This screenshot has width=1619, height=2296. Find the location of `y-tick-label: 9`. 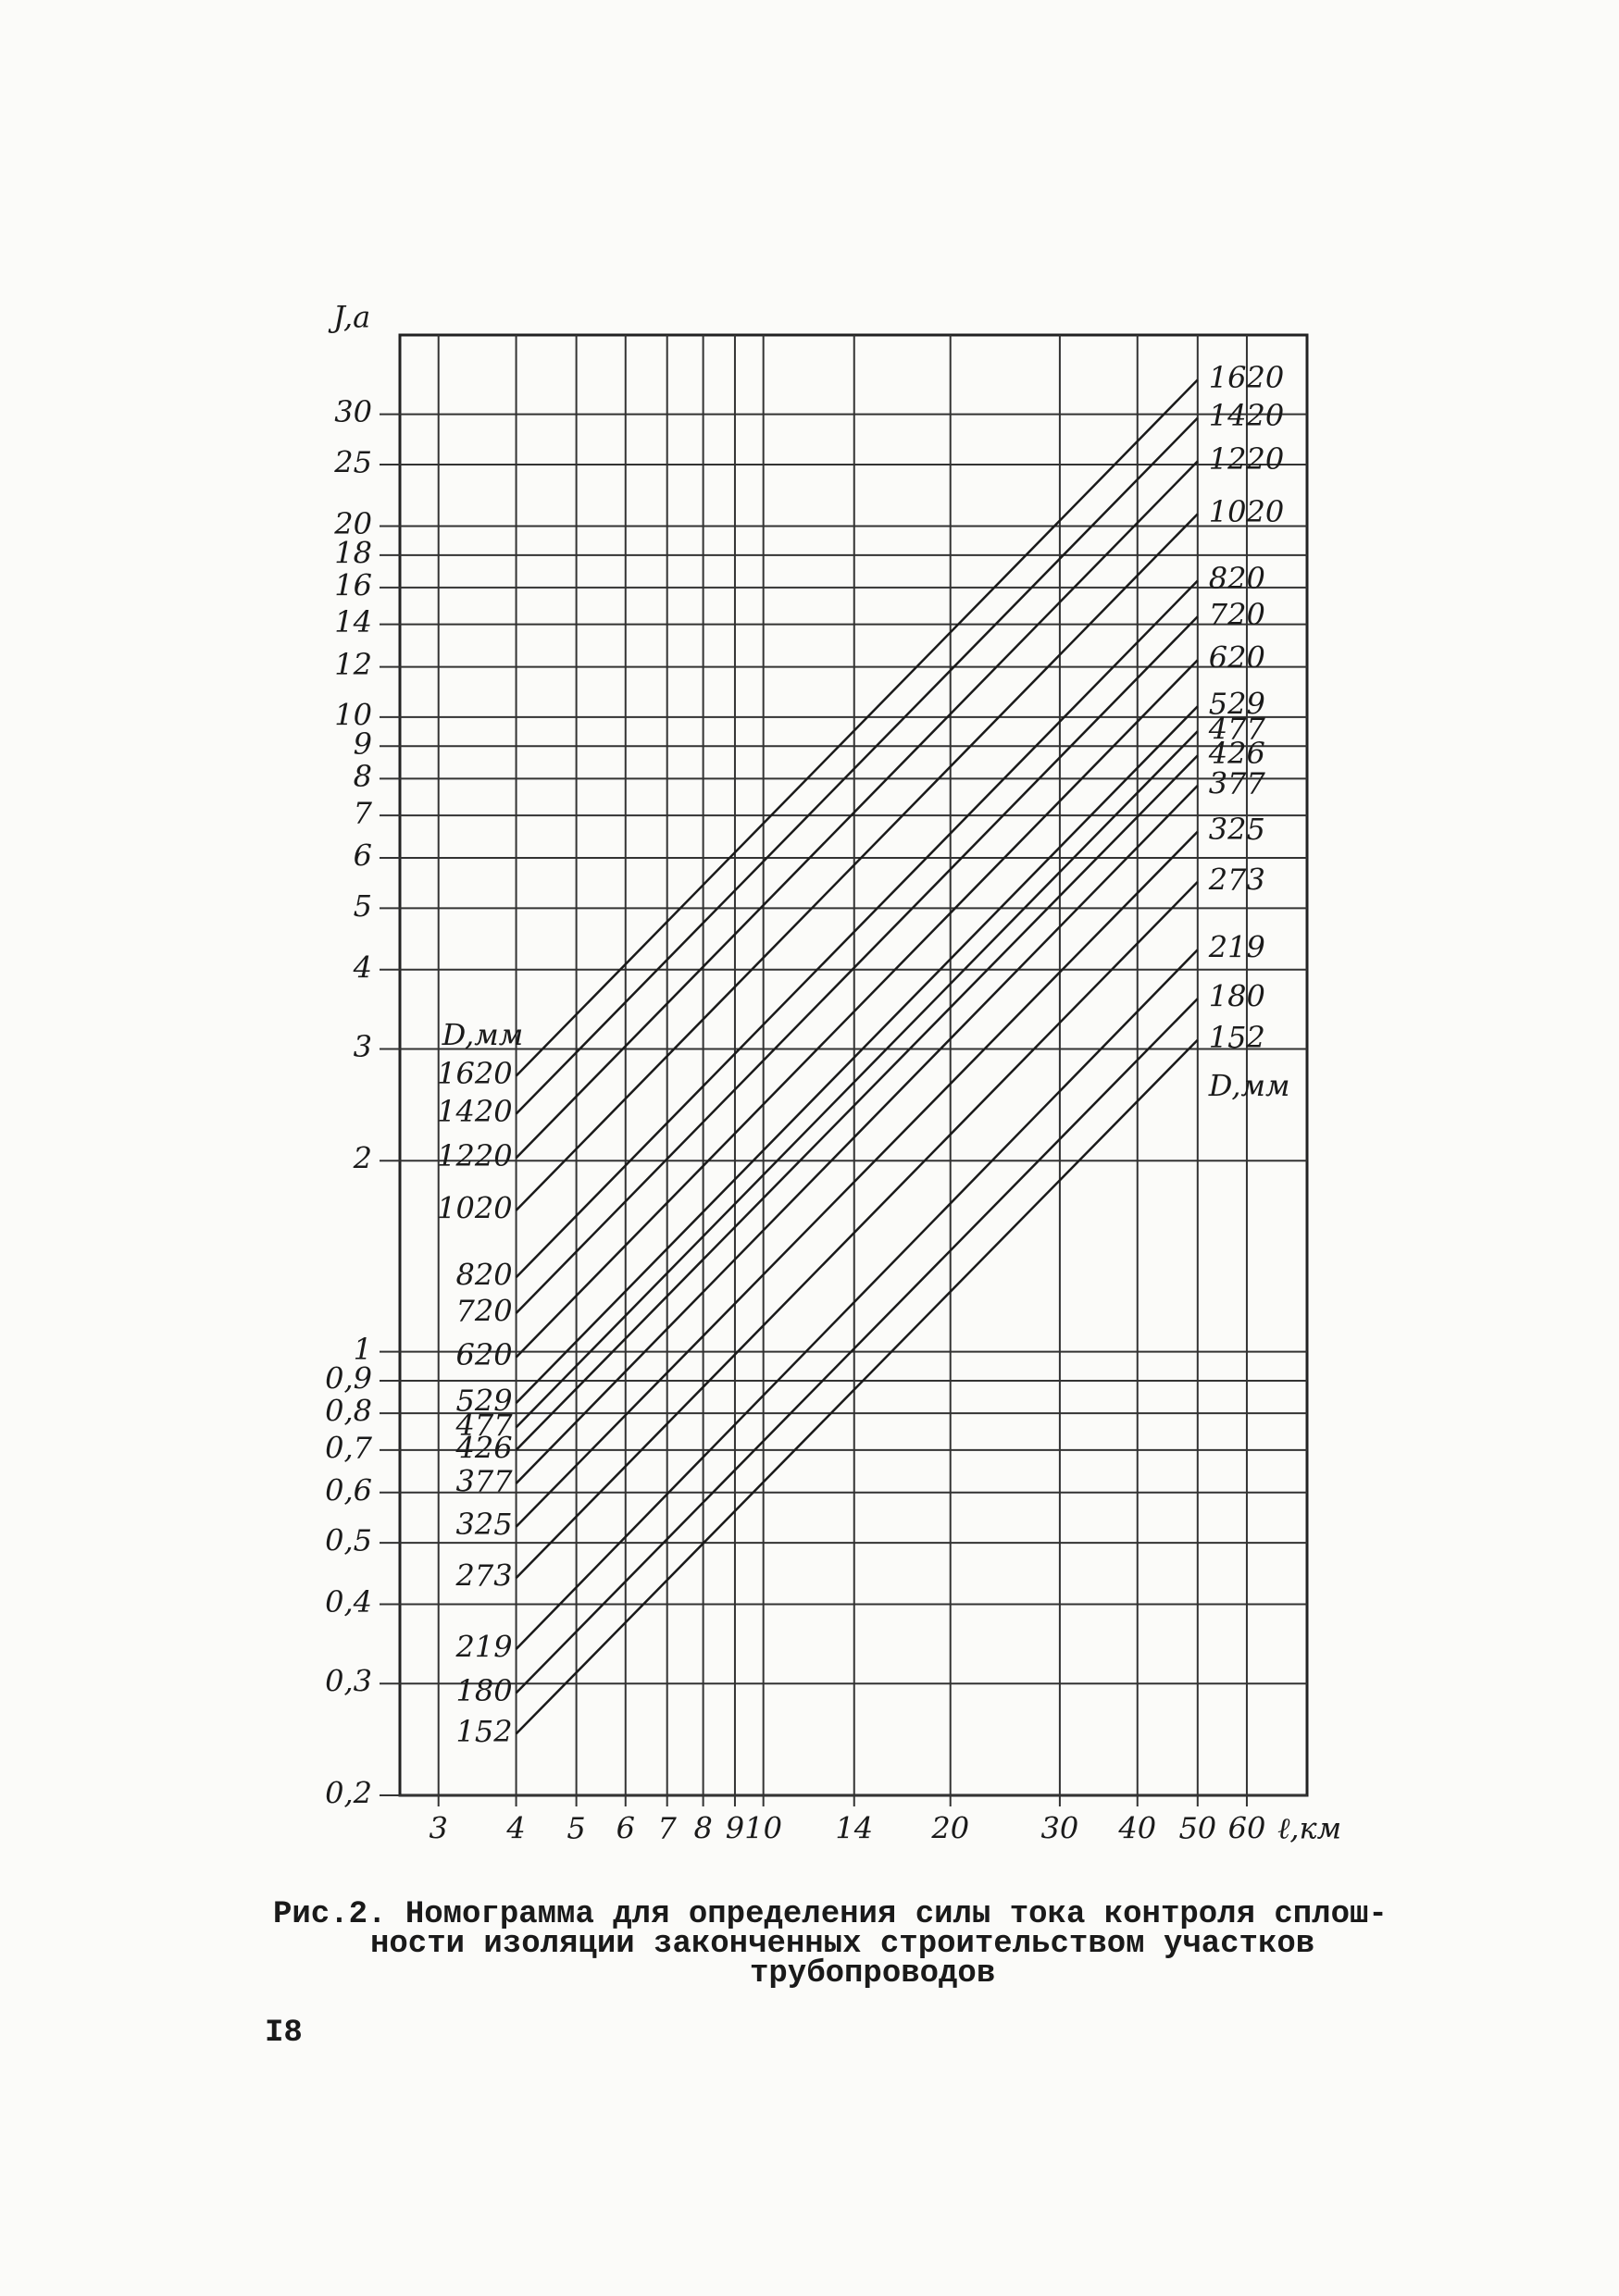

y-tick-label: 9 is located at coordinates (363, 744).